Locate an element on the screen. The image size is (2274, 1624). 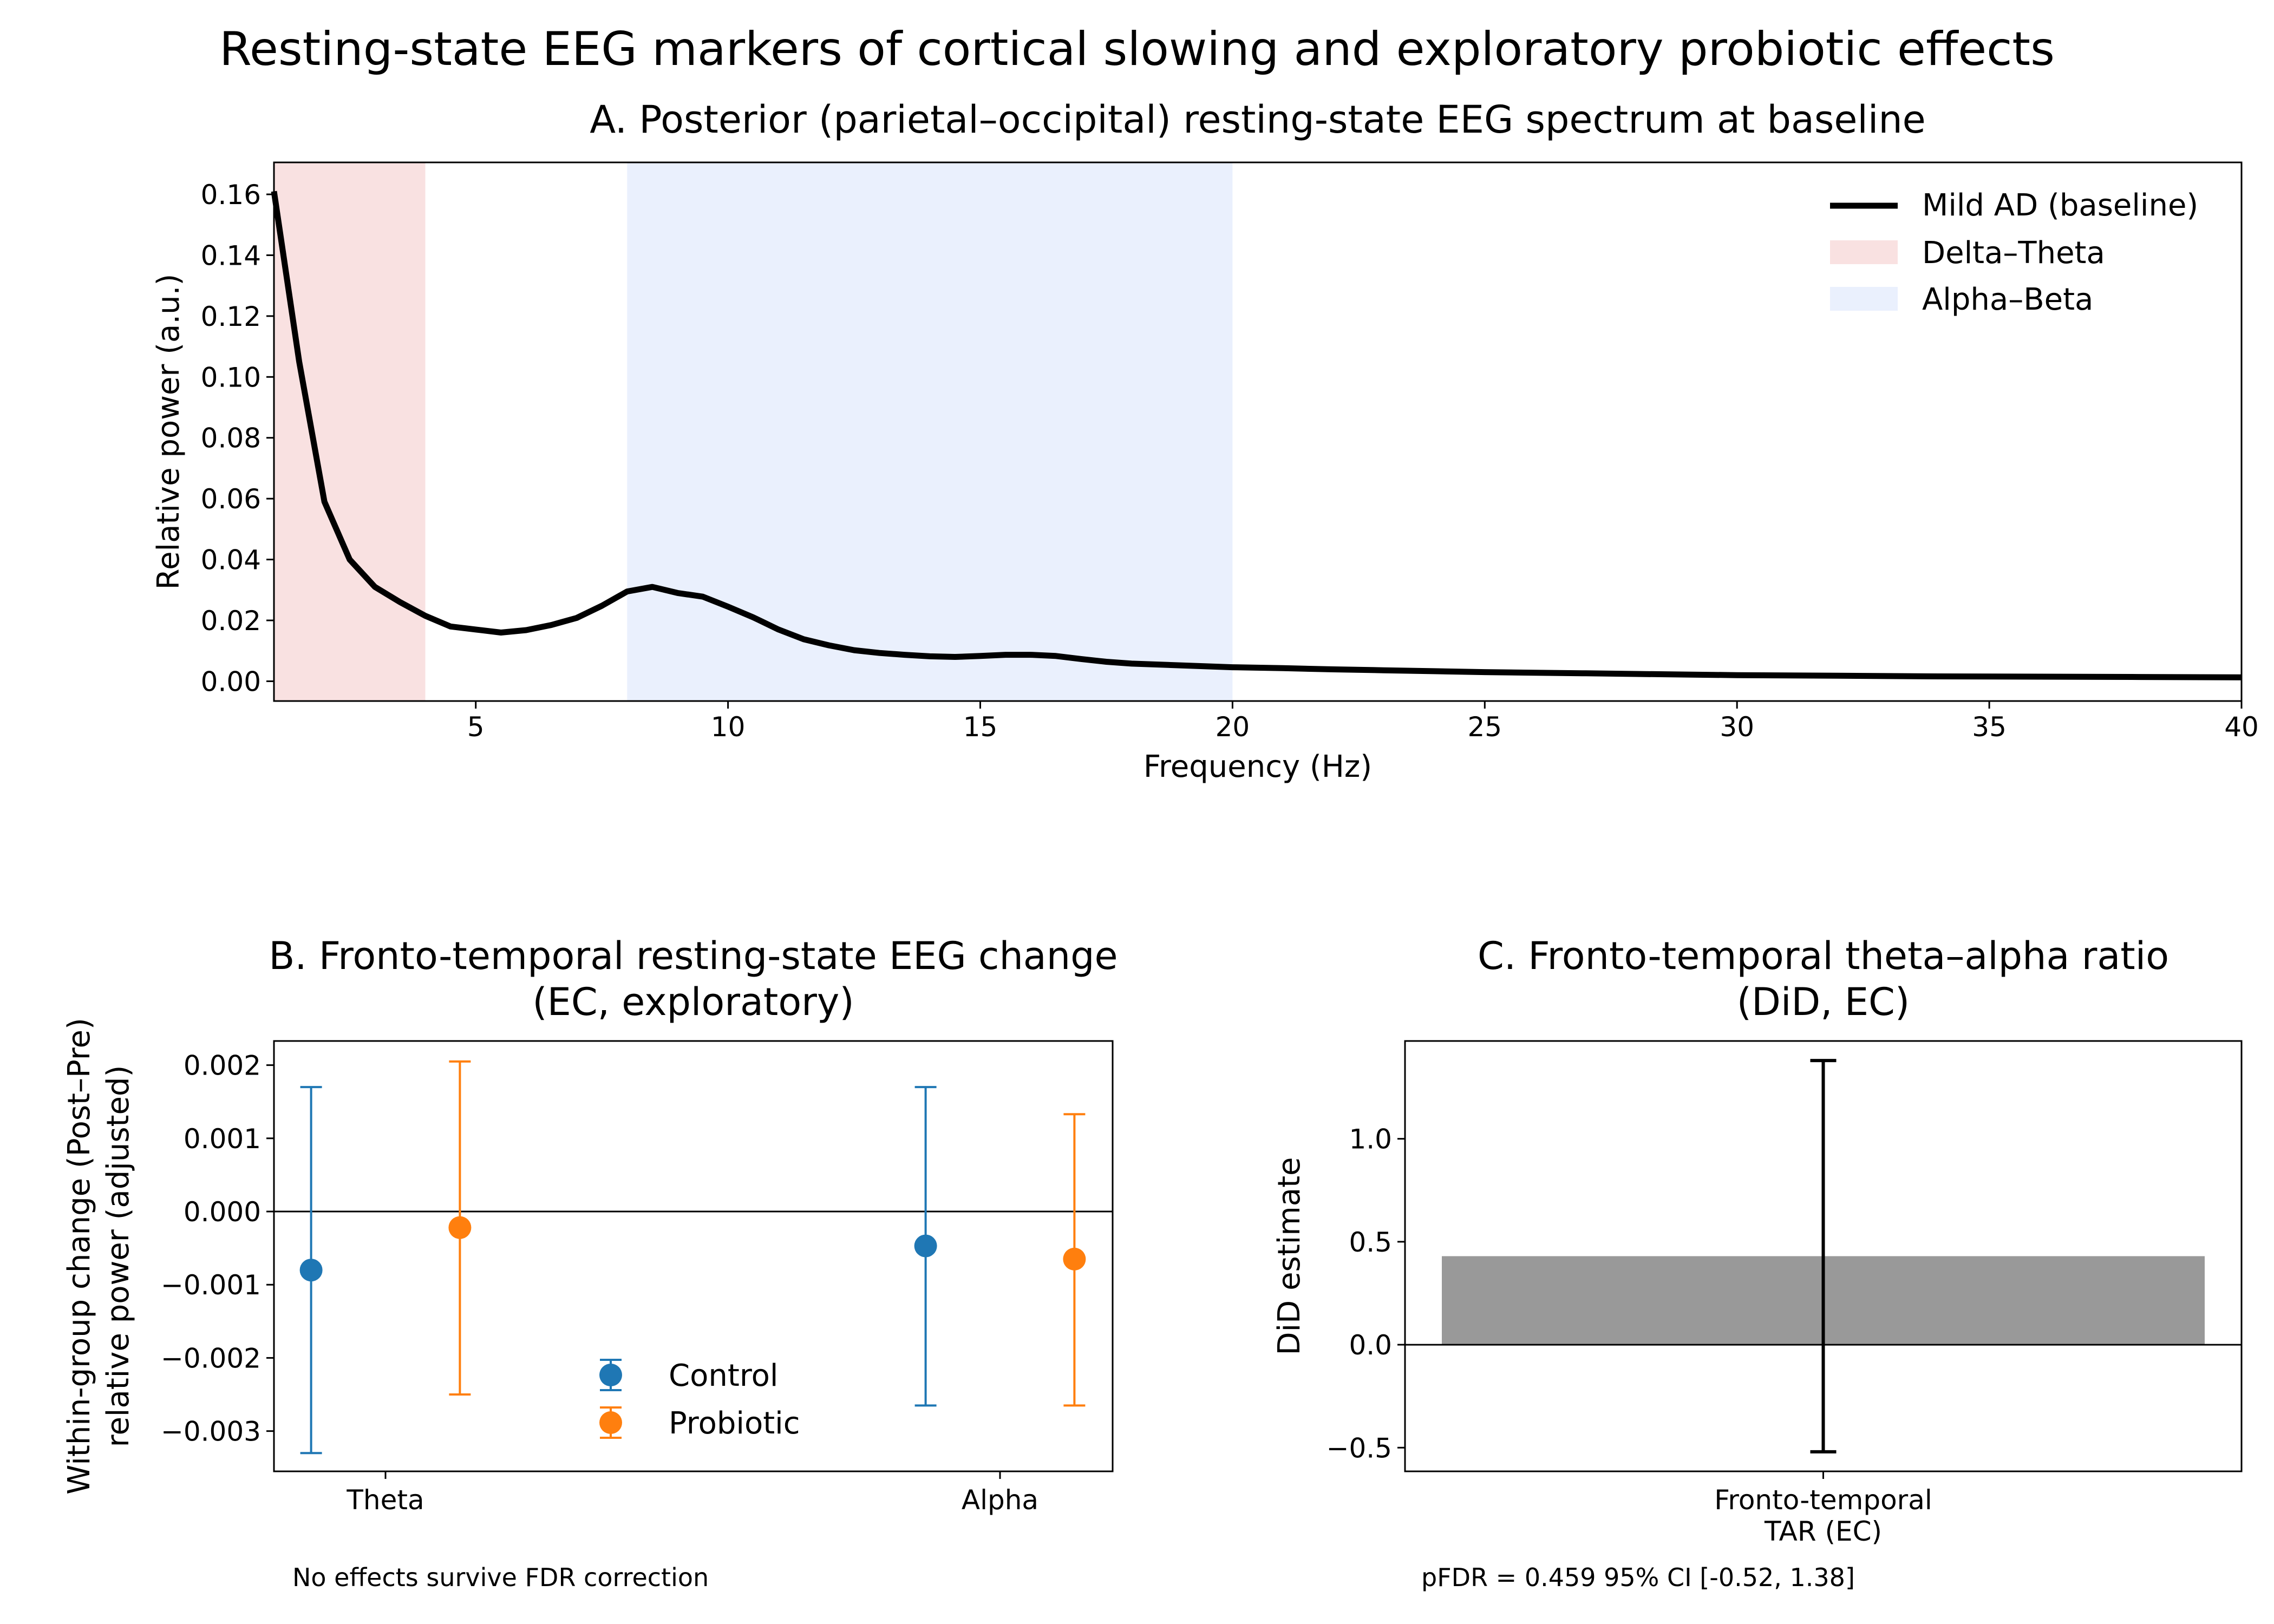
y-axis-label: Relative power (a.u.) is located at coordinates (169, 432).